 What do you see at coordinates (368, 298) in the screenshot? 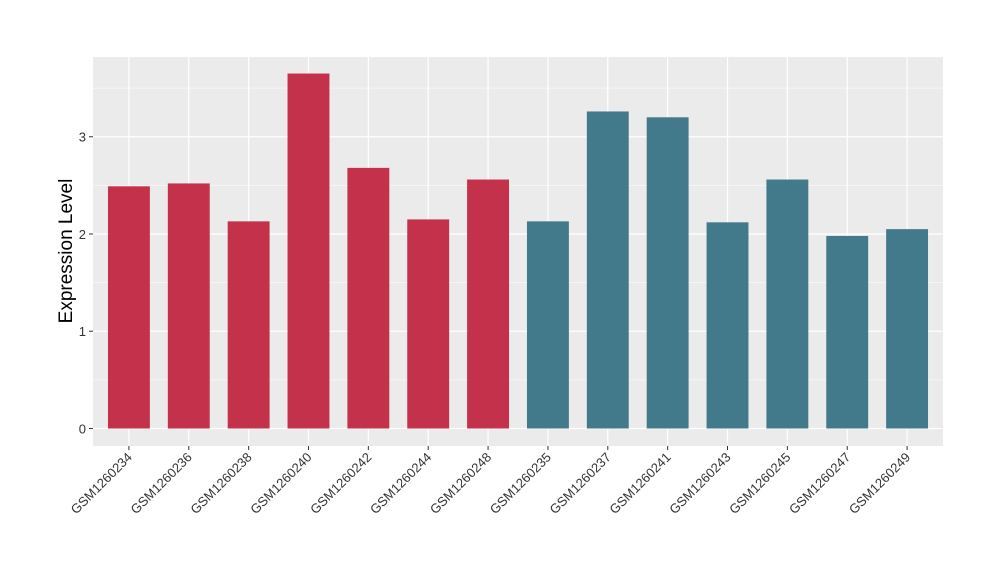
I see `bar-GSM1260242` at bounding box center [368, 298].